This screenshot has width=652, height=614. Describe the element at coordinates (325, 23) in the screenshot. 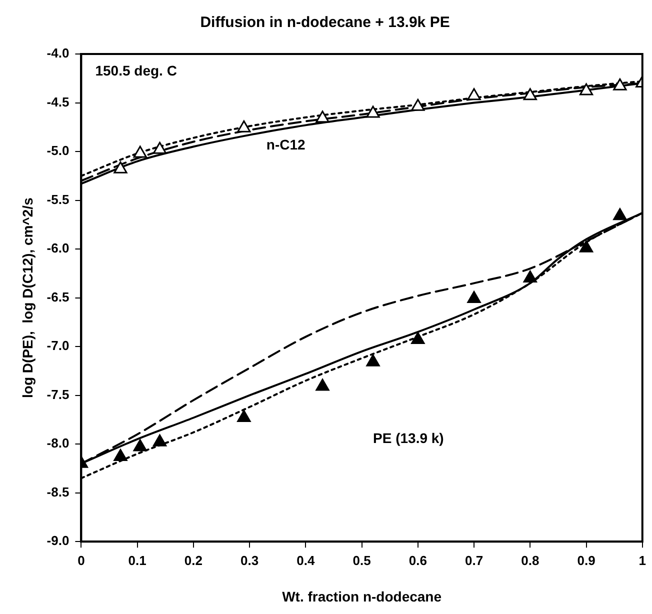

I see `chart-title: Diffusion in n-dodecane + 13.9k PE` at that location.